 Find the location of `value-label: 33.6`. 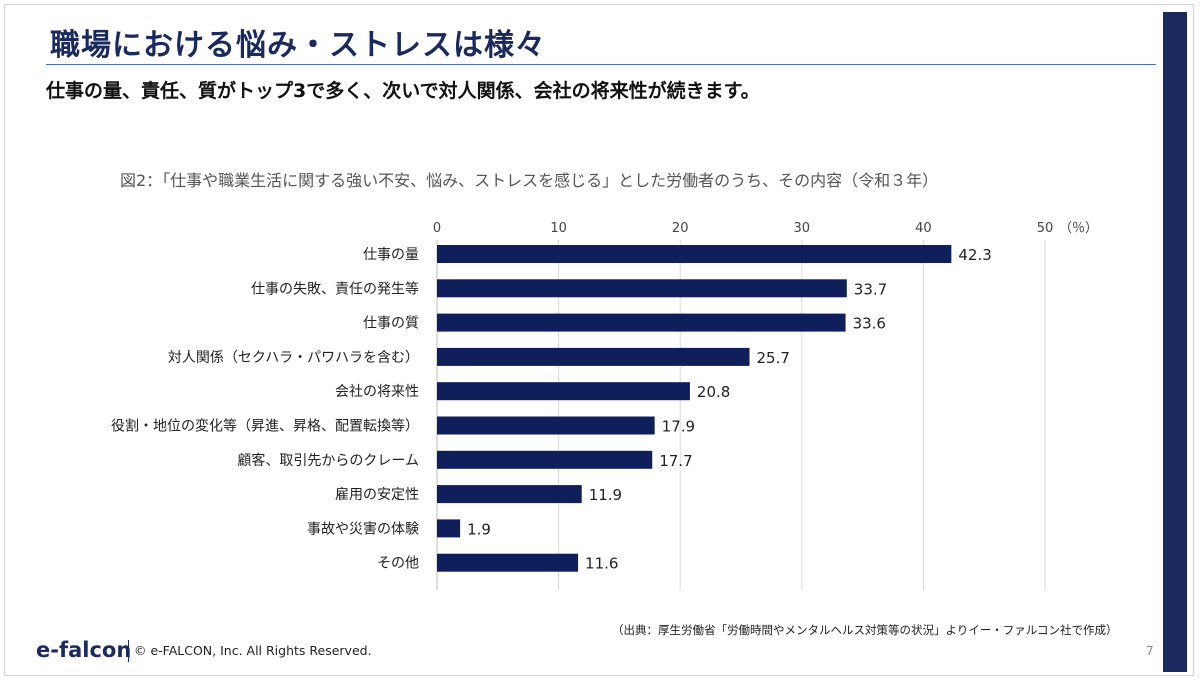

value-label: 33.6 is located at coordinates (869, 324).